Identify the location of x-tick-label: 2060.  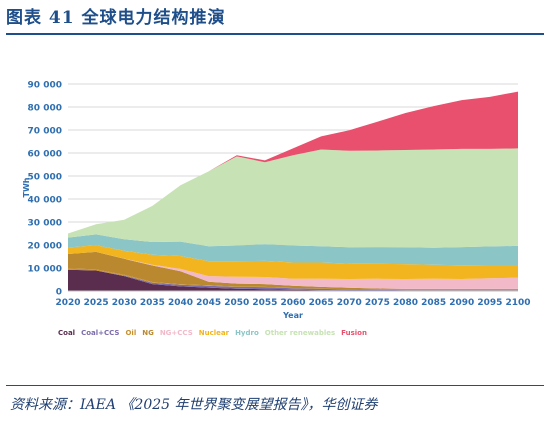
(292, 303).